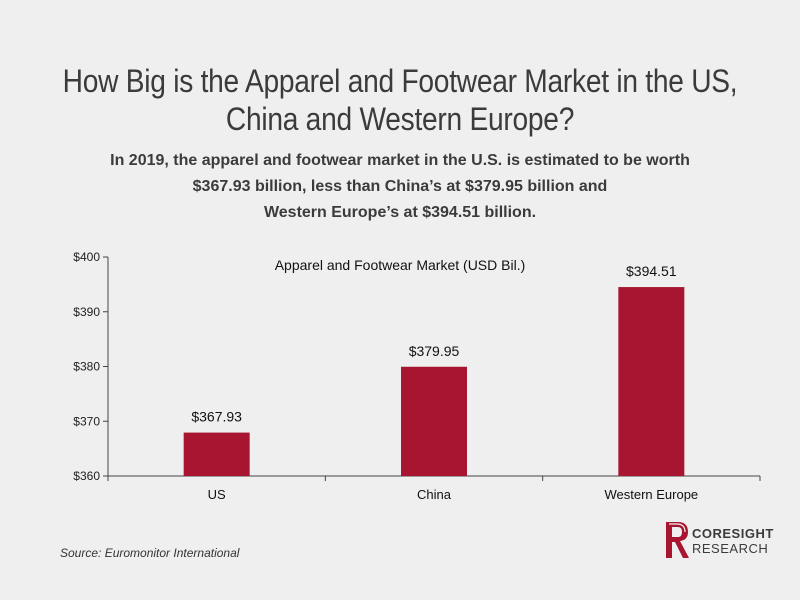 The height and width of the screenshot is (600, 800). What do you see at coordinates (677, 540) in the screenshot?
I see `coresight-logo-icon` at bounding box center [677, 540].